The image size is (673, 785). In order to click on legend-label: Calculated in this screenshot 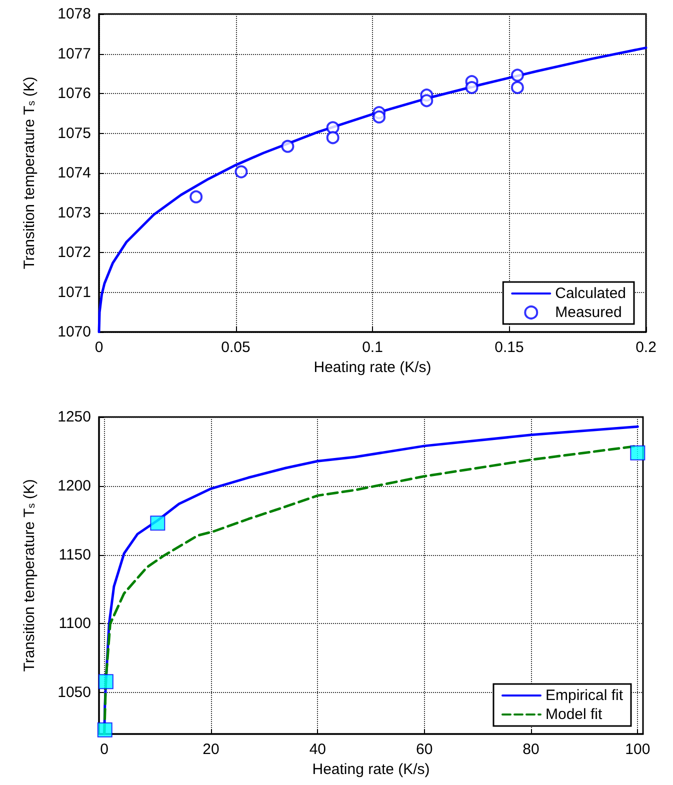, I will do `click(590, 293)`.